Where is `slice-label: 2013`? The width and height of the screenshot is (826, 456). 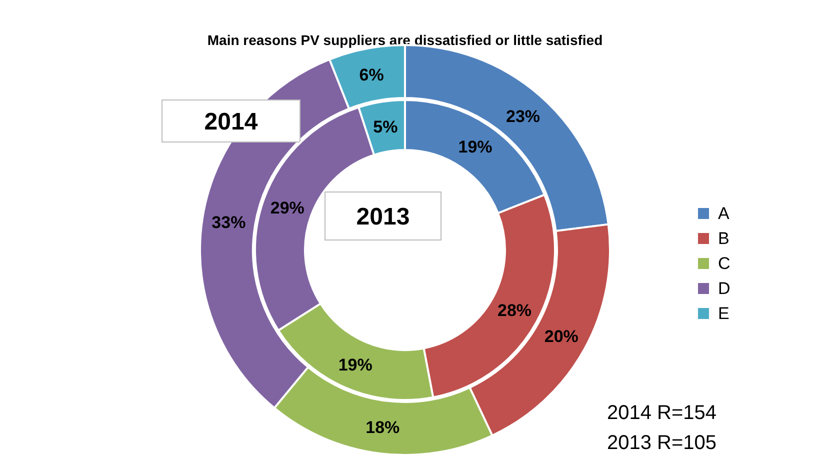 slice-label: 2013 is located at coordinates (383, 216).